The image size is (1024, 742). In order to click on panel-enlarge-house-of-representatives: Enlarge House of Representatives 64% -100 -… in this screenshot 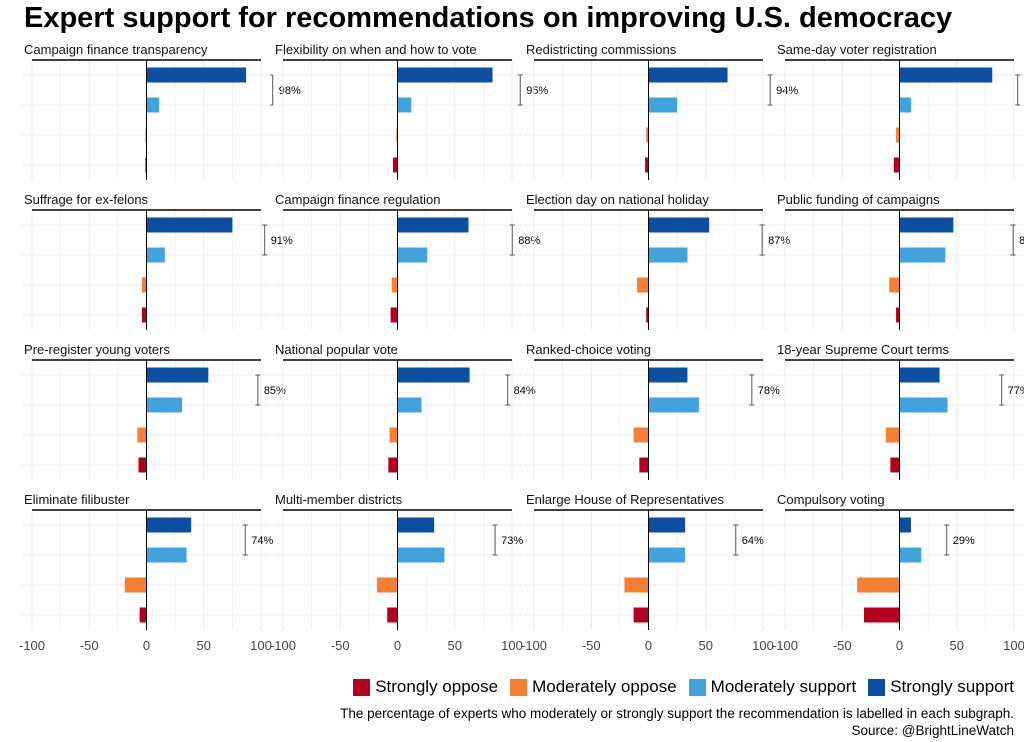, I will do `click(647, 572)`.